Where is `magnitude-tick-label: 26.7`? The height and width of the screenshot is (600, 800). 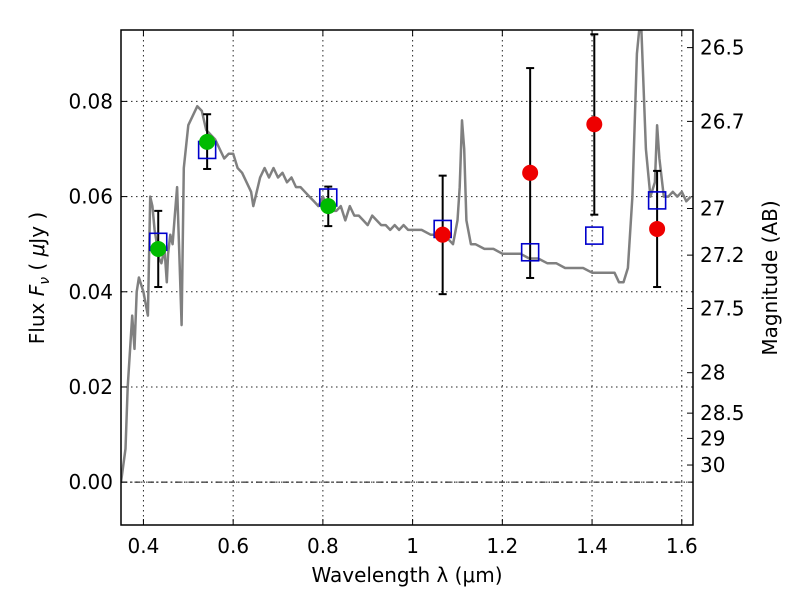
magnitude-tick-label: 26.7 is located at coordinates (722, 121).